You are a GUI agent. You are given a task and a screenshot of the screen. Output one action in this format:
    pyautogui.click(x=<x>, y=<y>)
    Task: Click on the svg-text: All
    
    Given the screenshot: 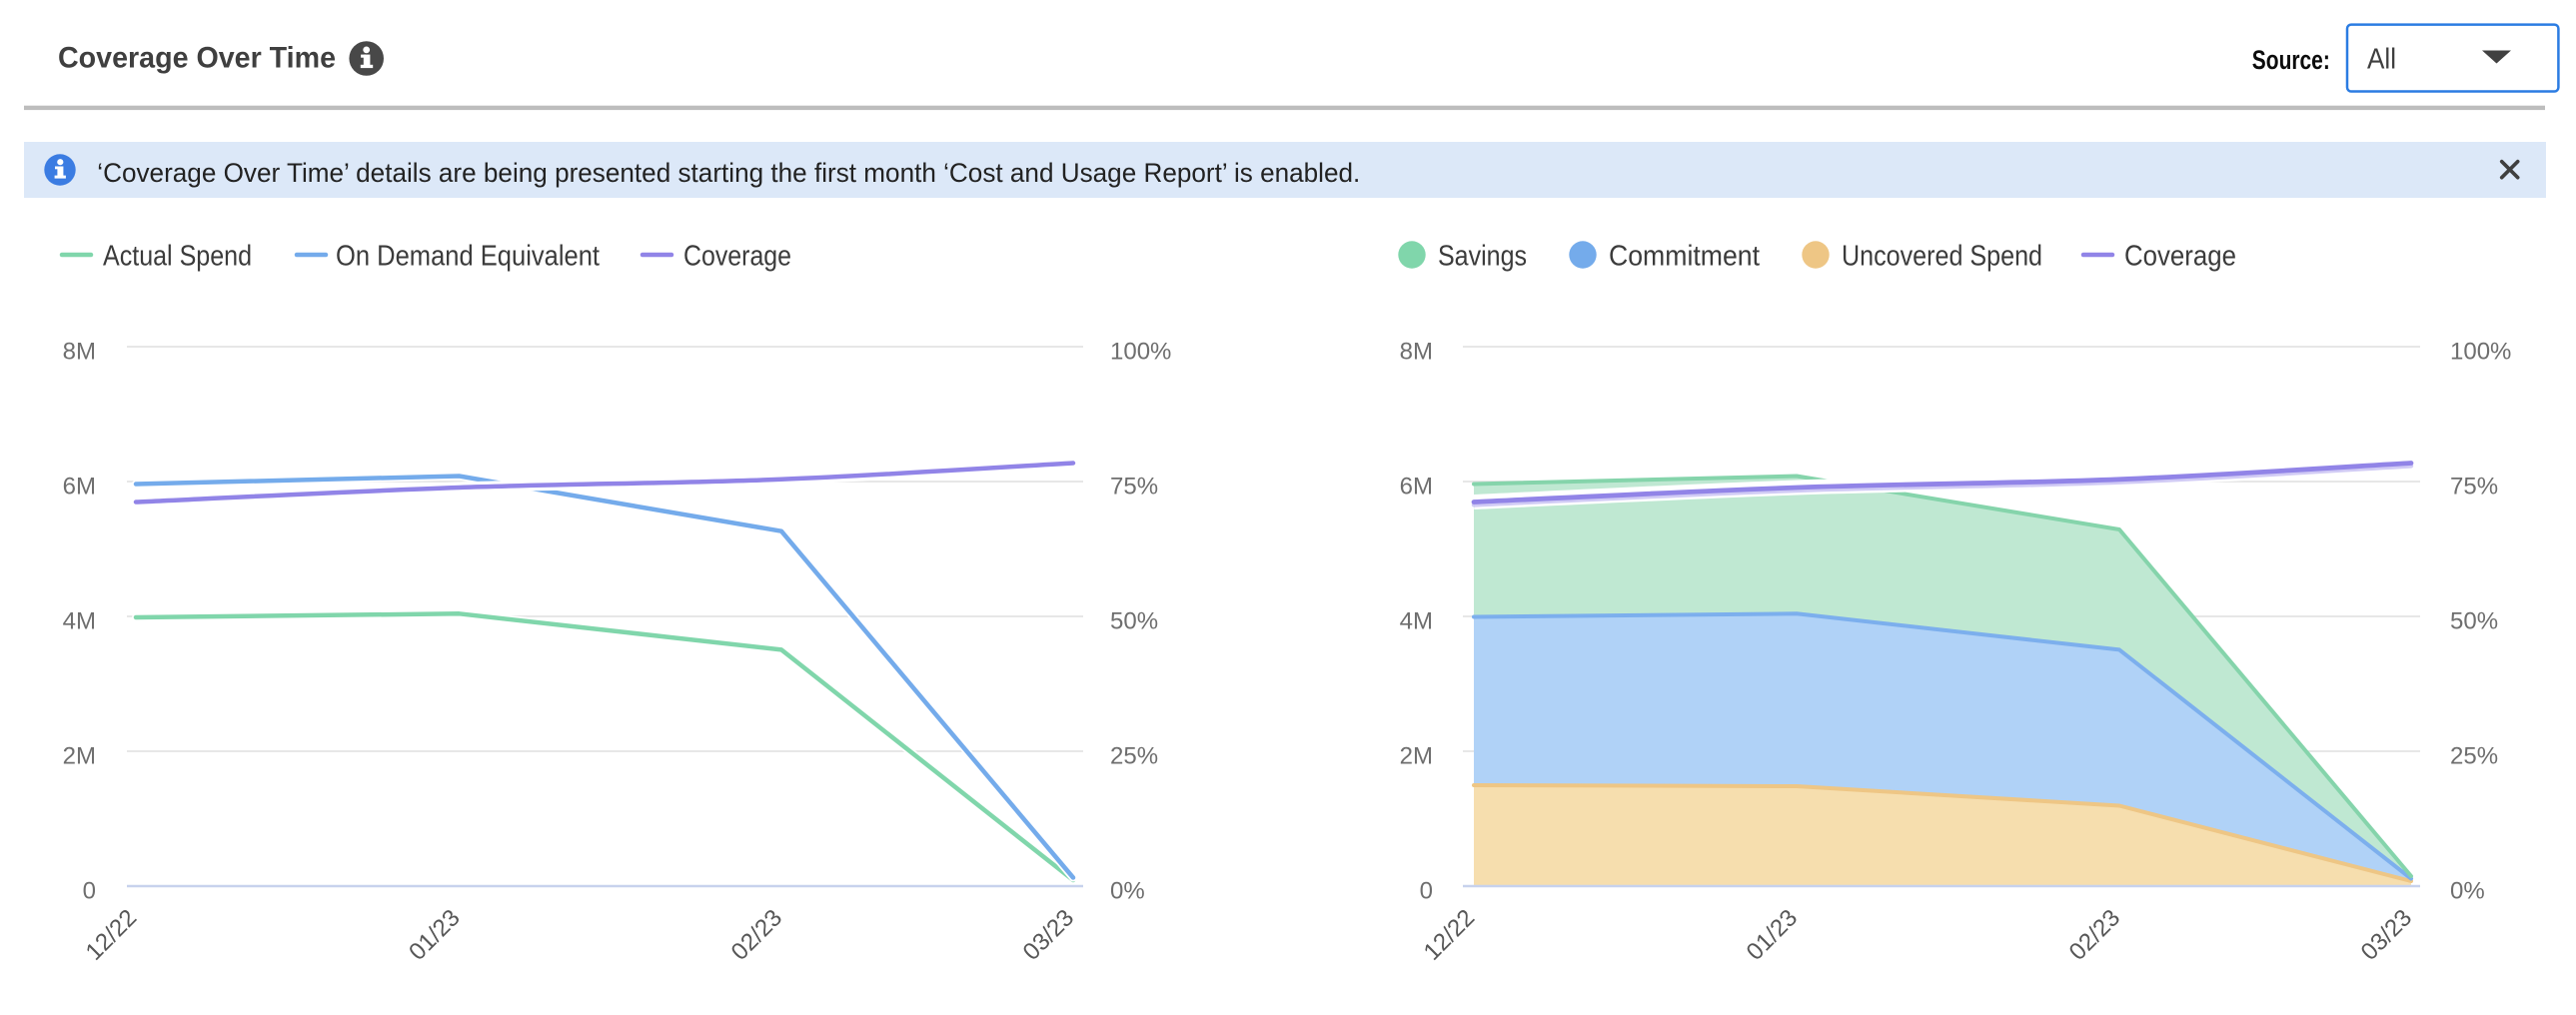 What is the action you would take?
    pyautogui.click(x=2381, y=60)
    